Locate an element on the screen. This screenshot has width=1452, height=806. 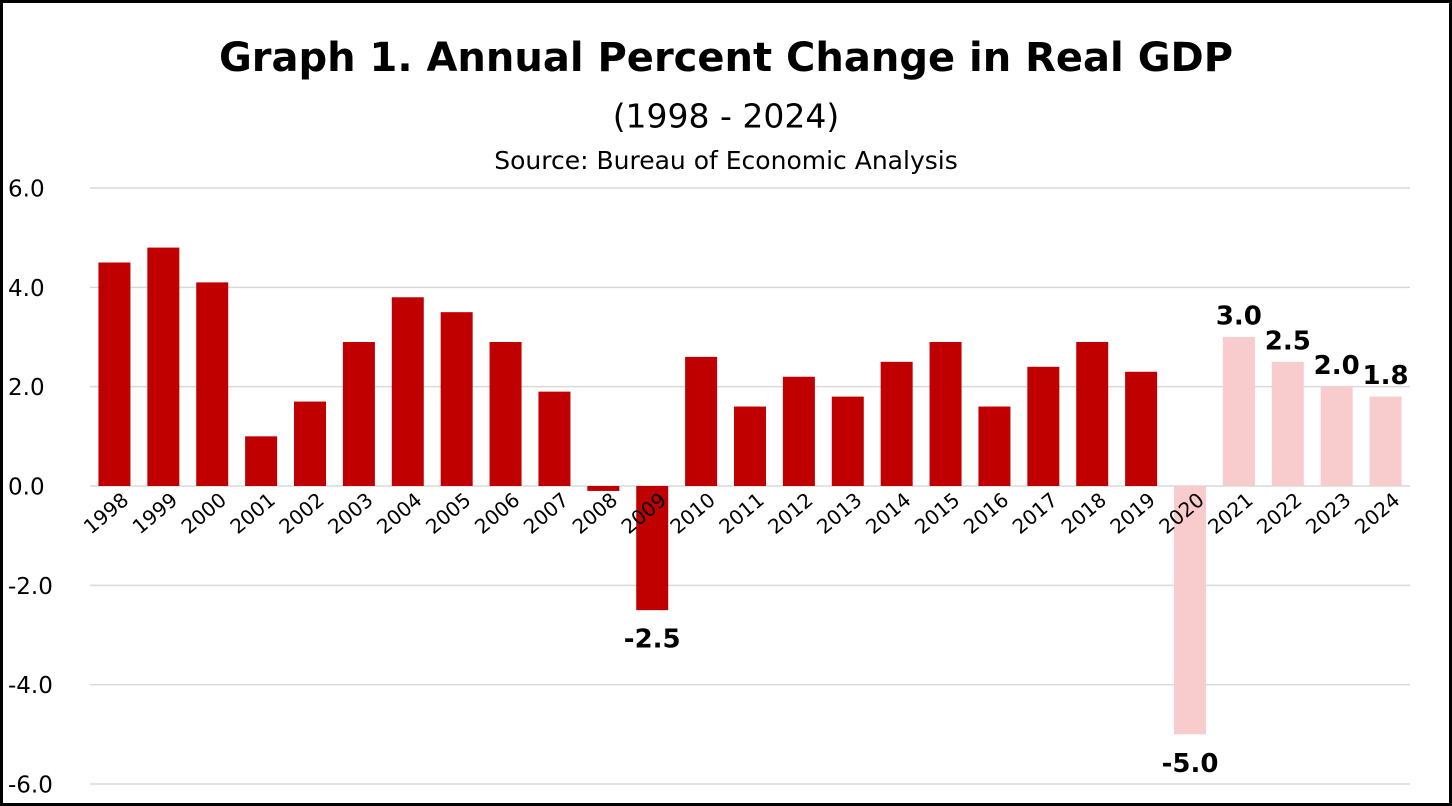
data-label: 2.0 is located at coordinates (1337, 366).